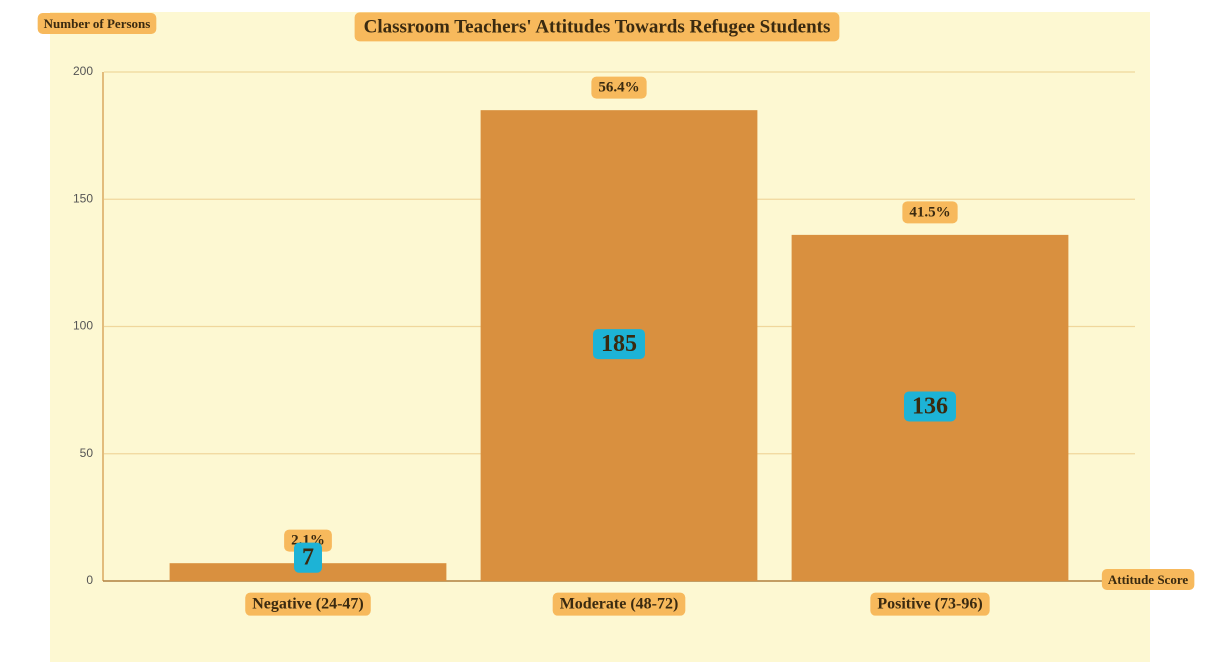 This screenshot has height=665, width=1215. I want to click on y-tick-label: 0, so click(89, 580).